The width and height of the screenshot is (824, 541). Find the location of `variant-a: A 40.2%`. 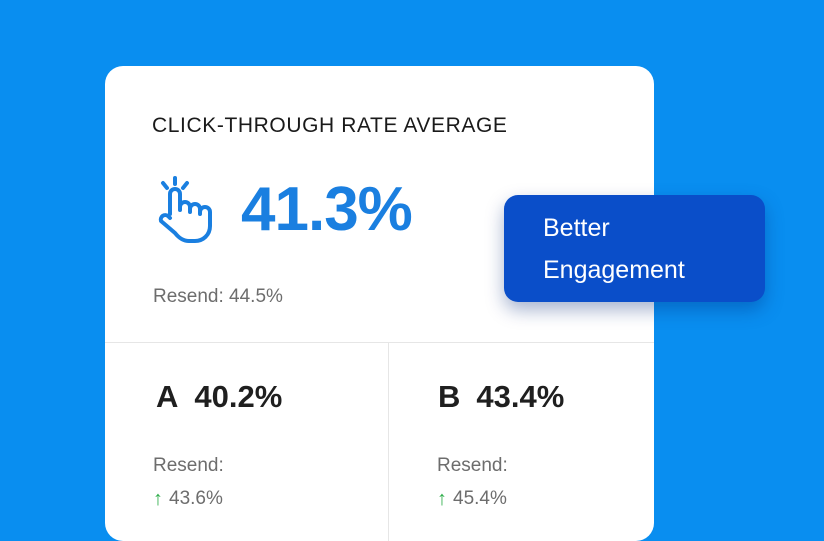

variant-a: A 40.2% is located at coordinates (219, 397).